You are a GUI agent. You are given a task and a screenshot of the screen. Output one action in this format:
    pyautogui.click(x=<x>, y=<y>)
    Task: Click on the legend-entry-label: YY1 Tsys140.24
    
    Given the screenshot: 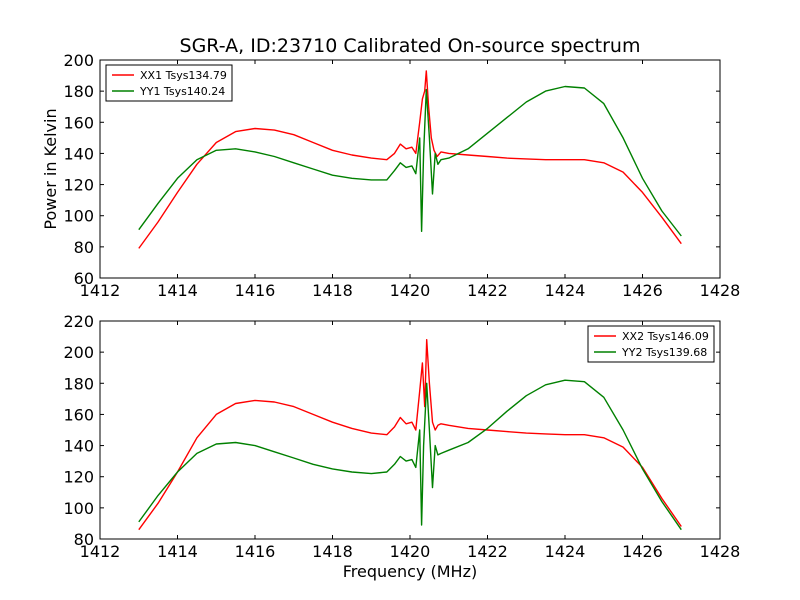 What is the action you would take?
    pyautogui.click(x=182, y=91)
    